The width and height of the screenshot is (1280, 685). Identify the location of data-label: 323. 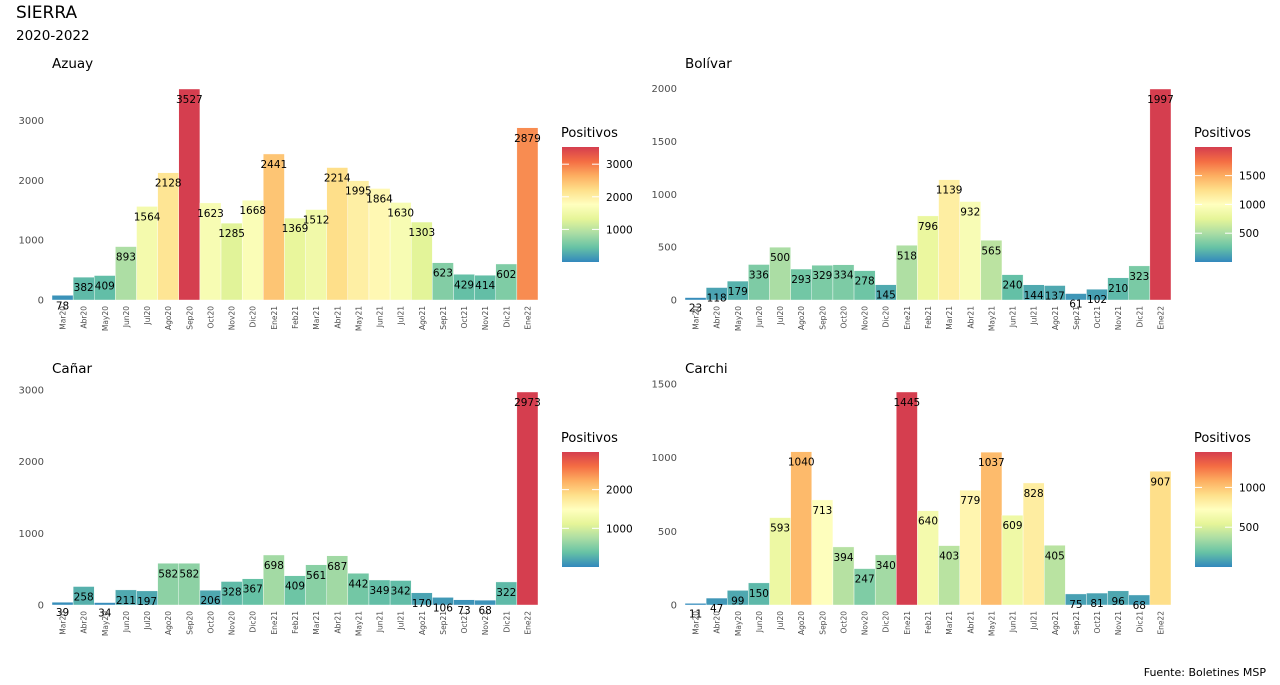
(1139, 277).